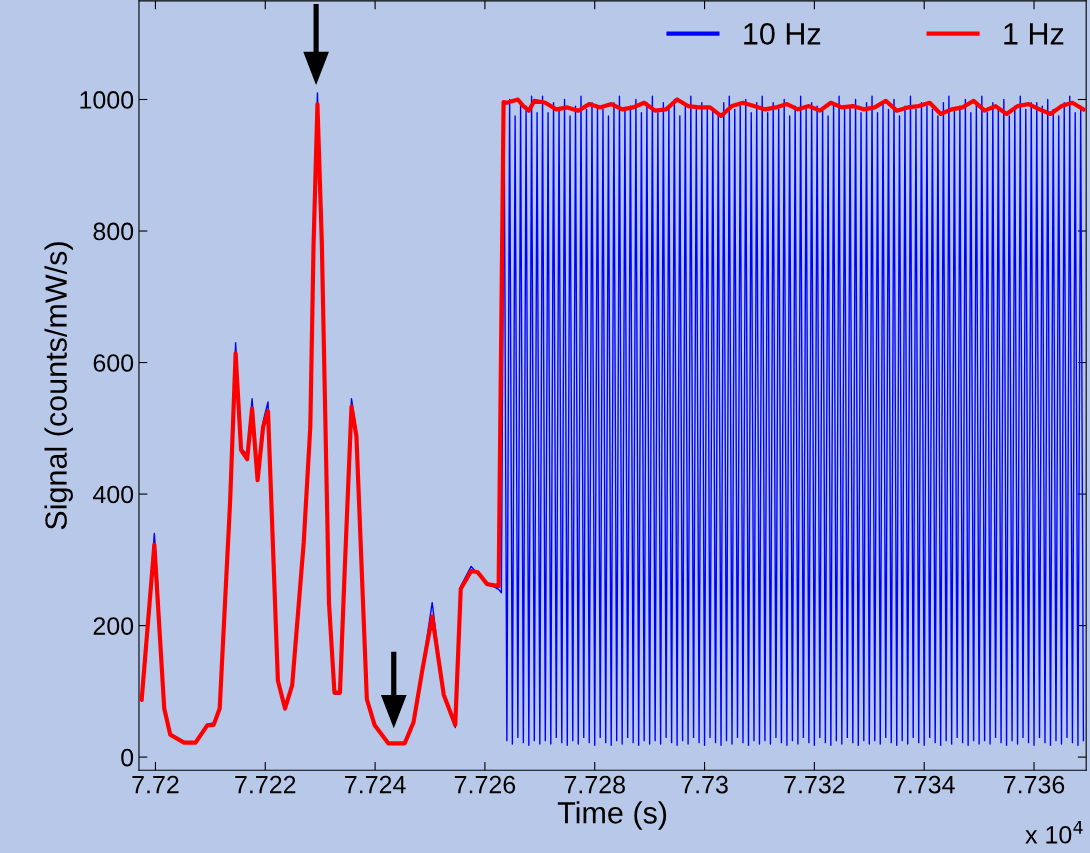  Describe the element at coordinates (375, 784) in the screenshot. I see `x-tick-label: 7.724` at that location.